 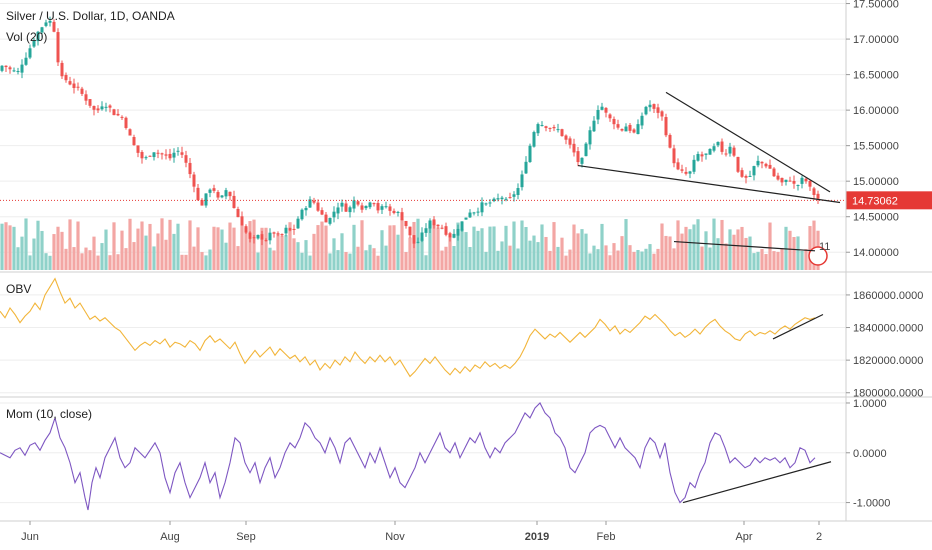 What do you see at coordinates (798, 326) in the screenshot?
I see `obv-trendline` at bounding box center [798, 326].